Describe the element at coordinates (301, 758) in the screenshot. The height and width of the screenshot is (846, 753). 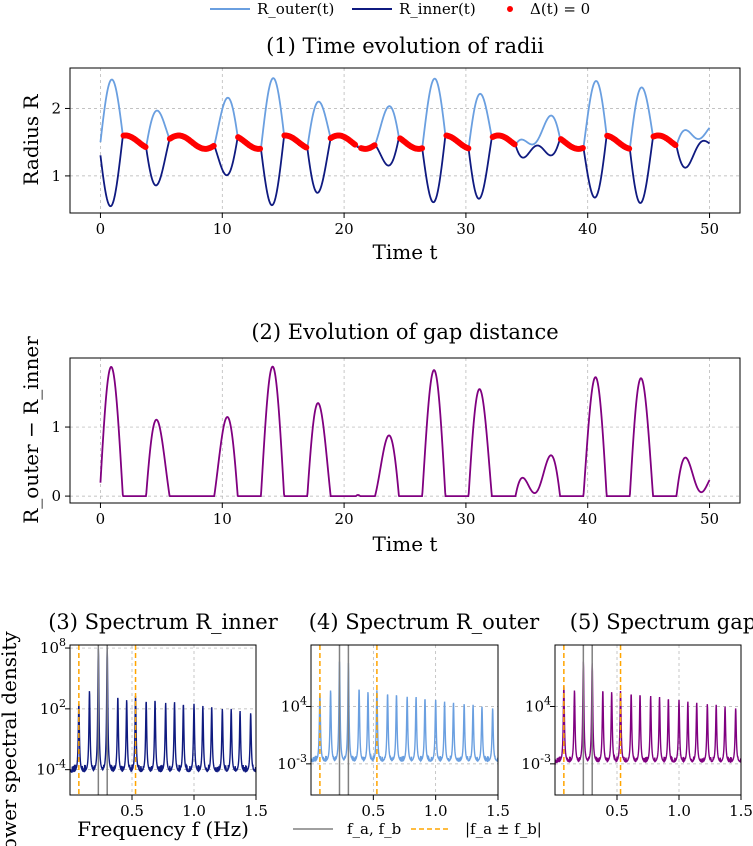
I see `spectrum-outer-tick-exp: -3` at that location.